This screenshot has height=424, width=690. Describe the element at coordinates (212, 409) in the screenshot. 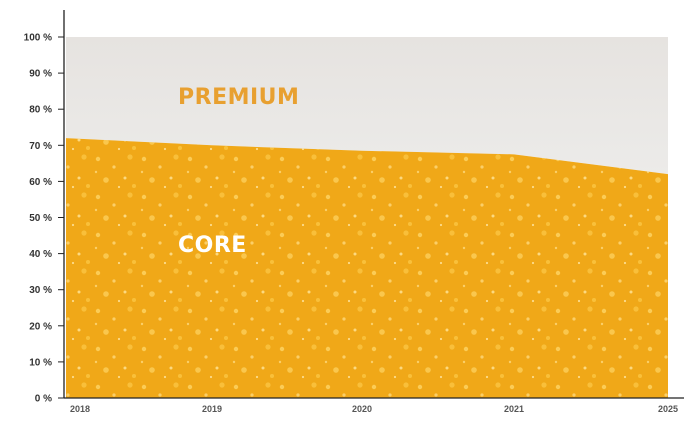

I see `x-tick-label: 2019` at that location.